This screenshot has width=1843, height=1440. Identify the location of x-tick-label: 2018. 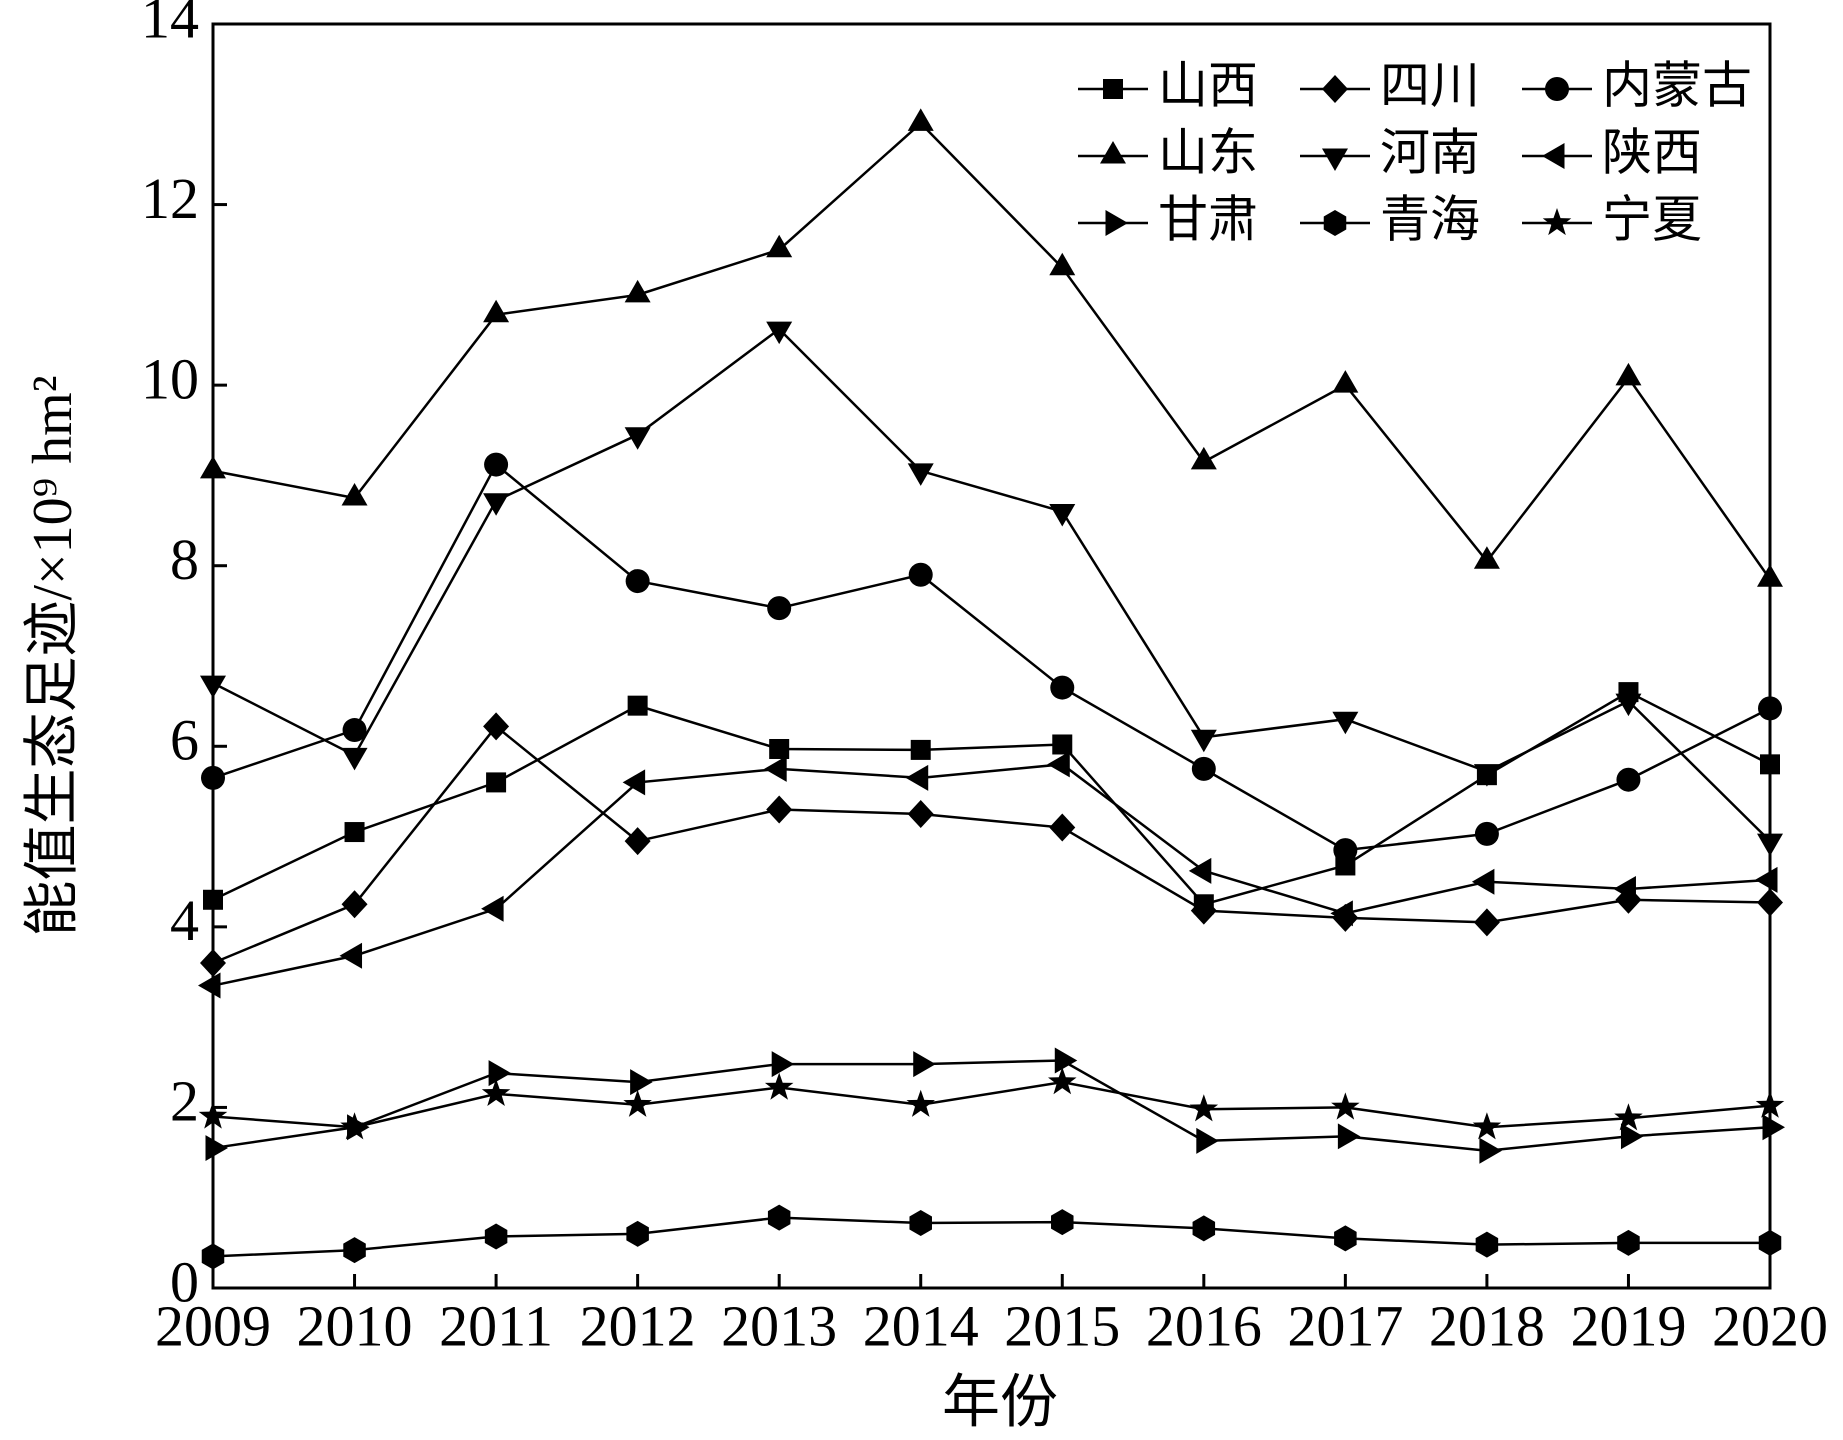
(1487, 1325).